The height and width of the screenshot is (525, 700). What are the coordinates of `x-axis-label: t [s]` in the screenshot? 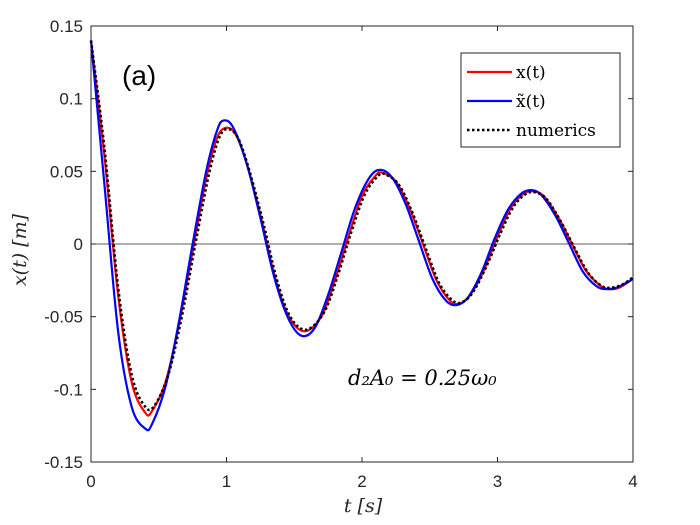 It's located at (363, 506).